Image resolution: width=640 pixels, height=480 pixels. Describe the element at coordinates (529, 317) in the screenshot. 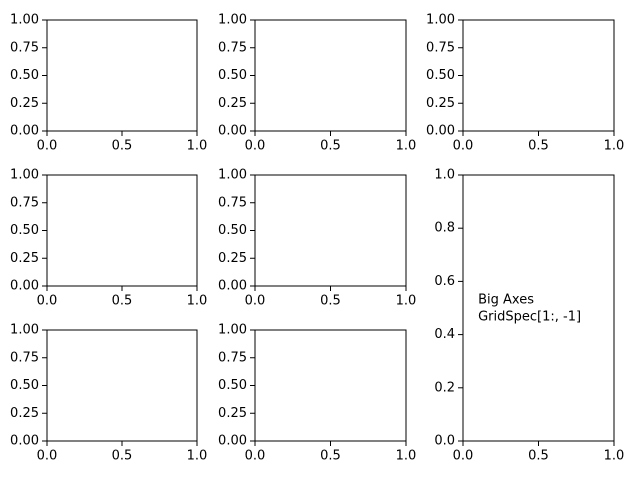

I see `annotation: GridSpec[1:, -1]` at that location.